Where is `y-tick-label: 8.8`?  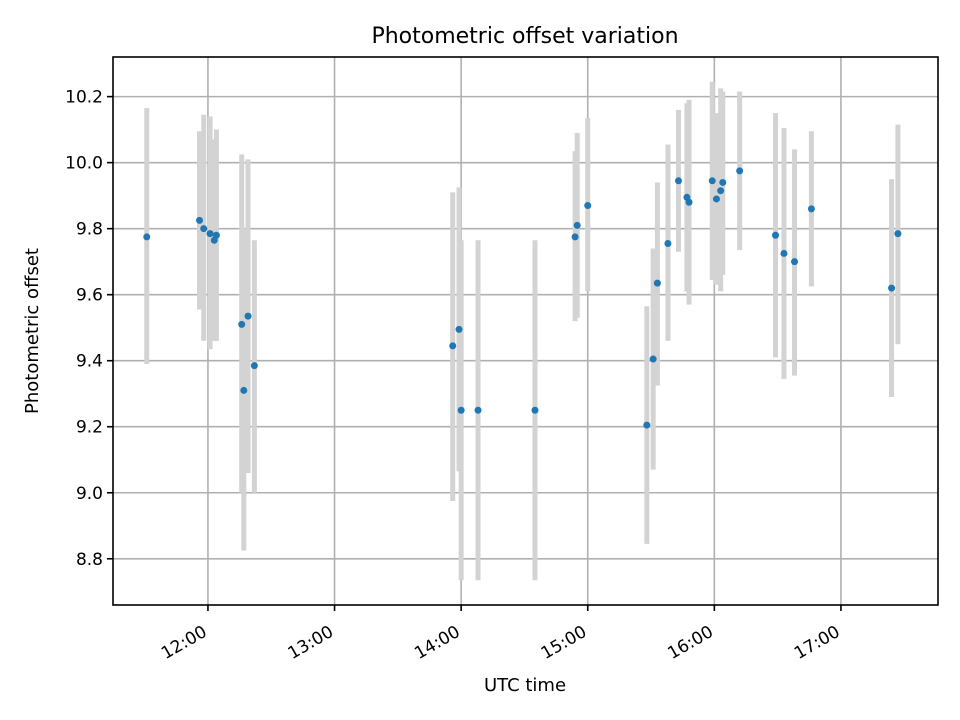 y-tick-label: 8.8 is located at coordinates (89, 560).